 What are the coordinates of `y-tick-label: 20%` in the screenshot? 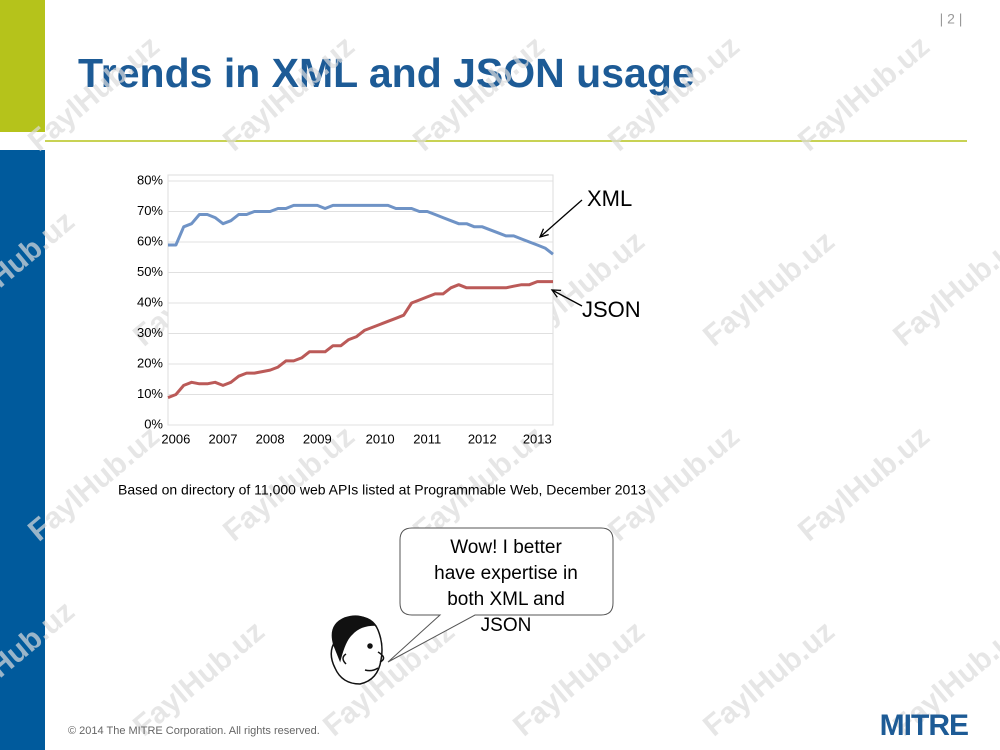 It's located at (150, 362).